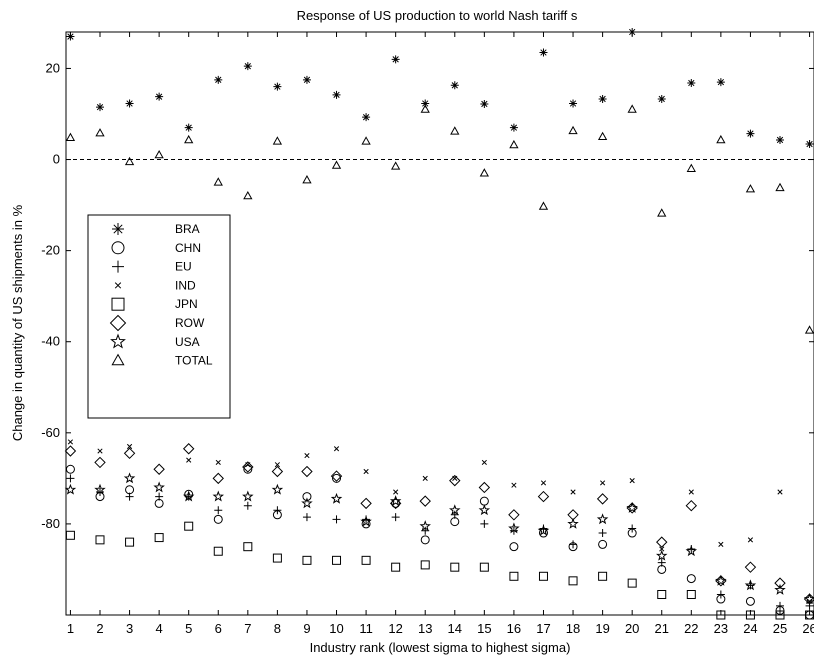 Image resolution: width=814 pixels, height=664 pixels. Describe the element at coordinates (514, 628) in the screenshot. I see `x-tick-label: 16` at that location.